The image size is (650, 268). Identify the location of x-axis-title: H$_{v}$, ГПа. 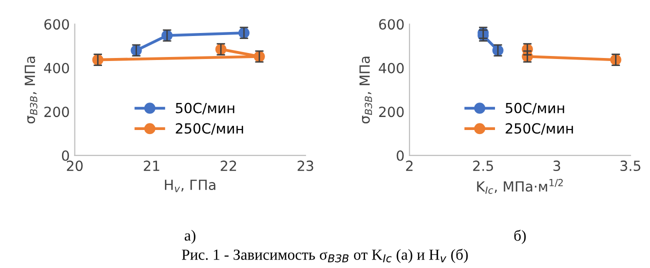
(190, 186).